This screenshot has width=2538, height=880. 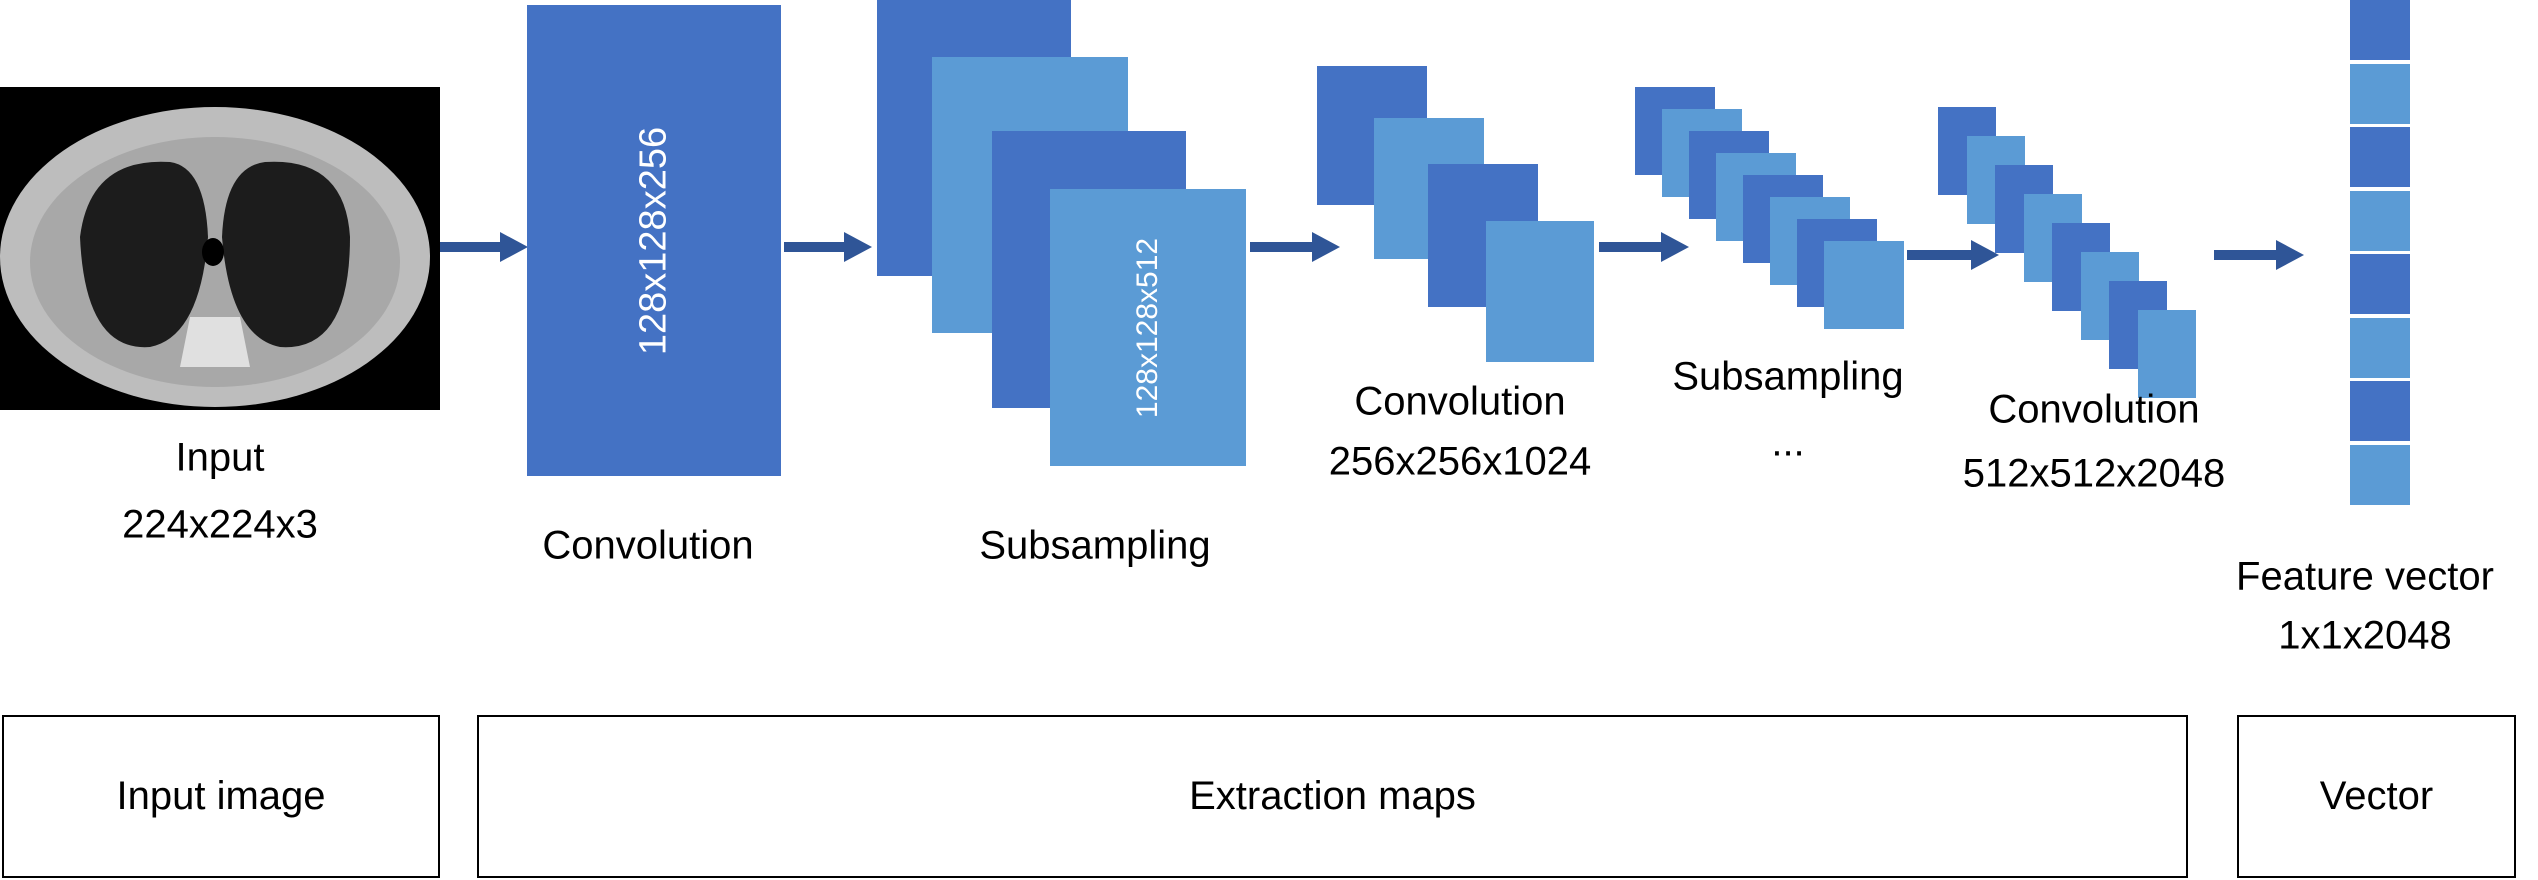 I want to click on section-extraction-maps: Extraction maps, so click(x=1332, y=796).